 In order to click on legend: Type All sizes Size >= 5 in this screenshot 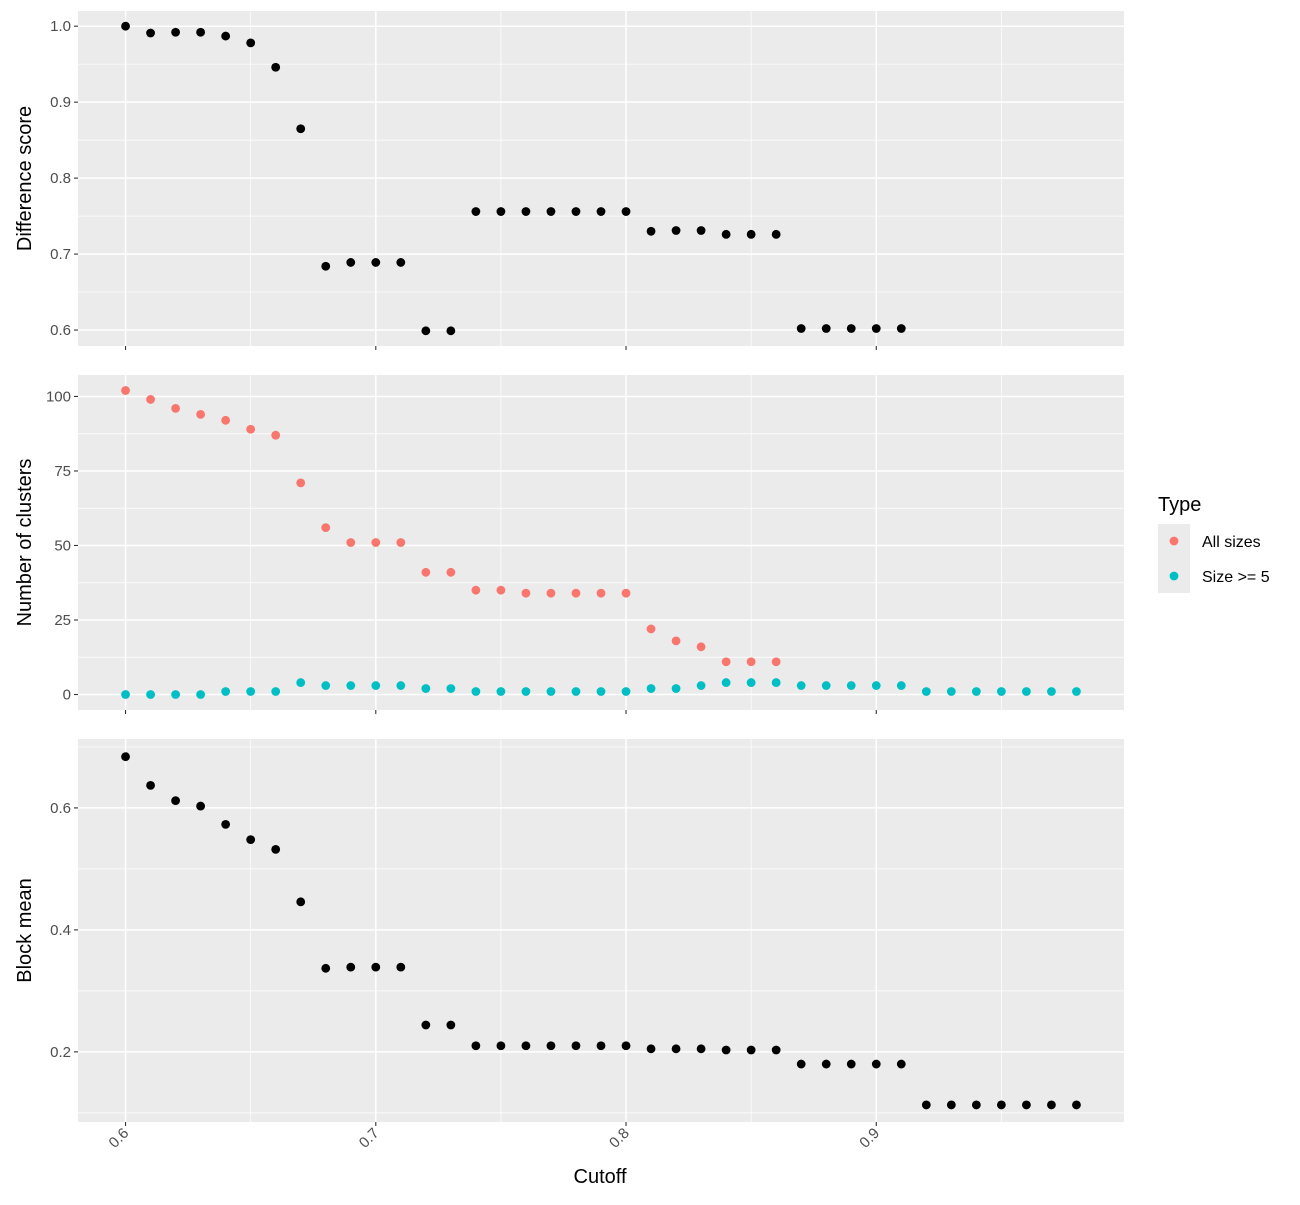, I will do `click(1214, 543)`.